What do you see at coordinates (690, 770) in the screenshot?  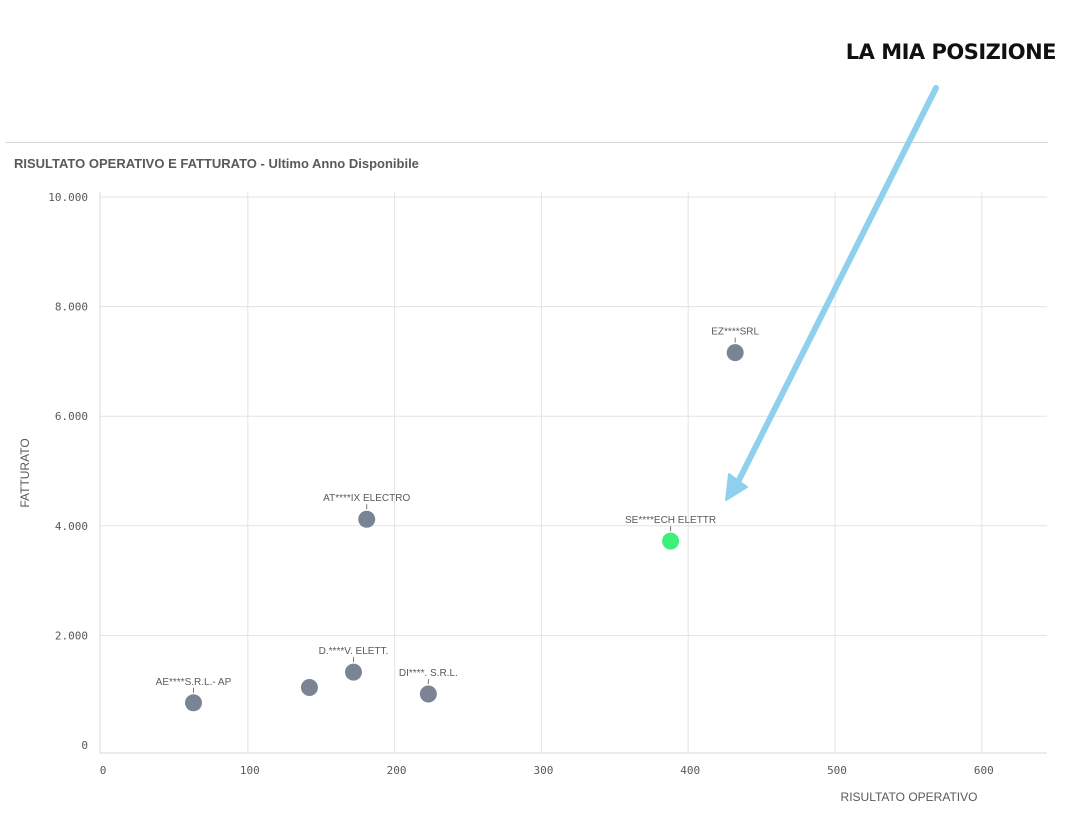 I see `x-tick-label: 400` at bounding box center [690, 770].